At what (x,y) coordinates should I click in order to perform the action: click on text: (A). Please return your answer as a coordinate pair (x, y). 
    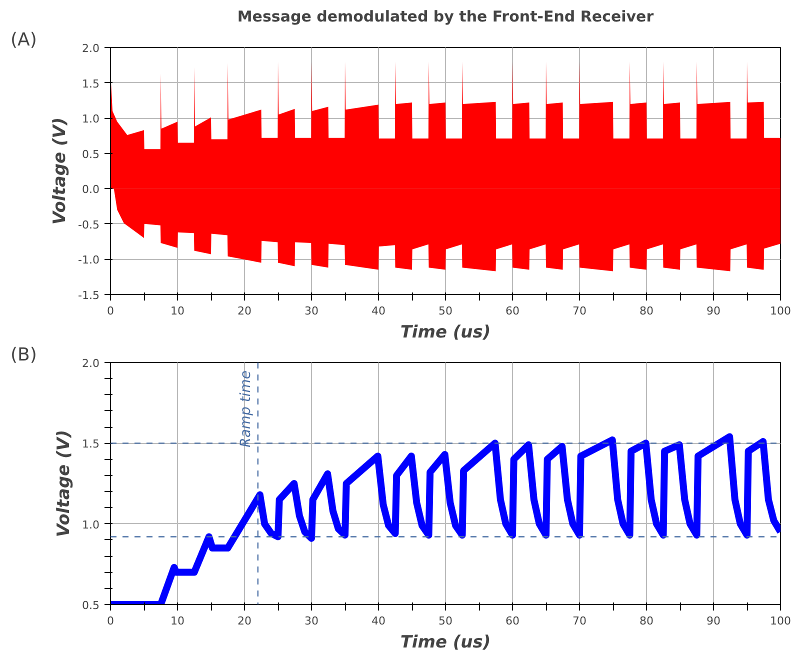
    Looking at the image, I should click on (23, 40).